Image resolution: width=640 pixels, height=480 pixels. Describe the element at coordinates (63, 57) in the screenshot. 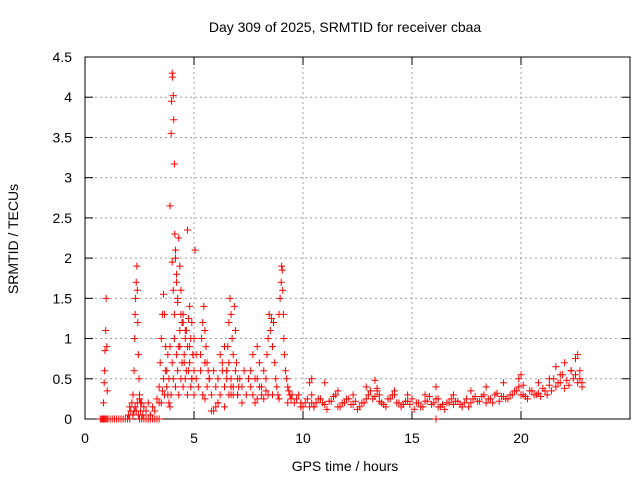

I see `y-tick-label: 4.5` at that location.